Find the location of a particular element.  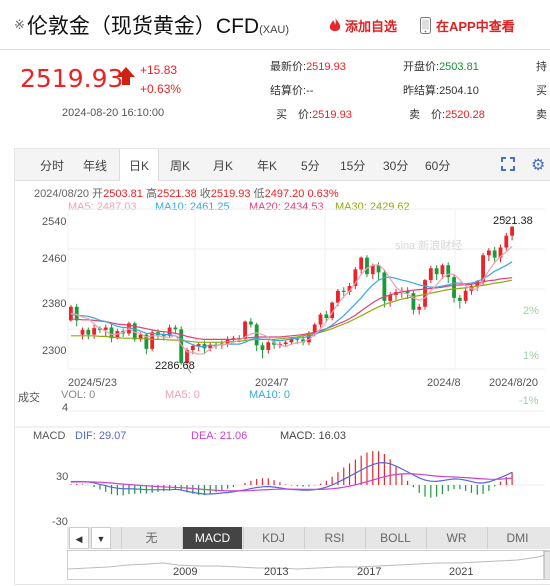

indicator-macd: MACD is located at coordinates (212, 538).